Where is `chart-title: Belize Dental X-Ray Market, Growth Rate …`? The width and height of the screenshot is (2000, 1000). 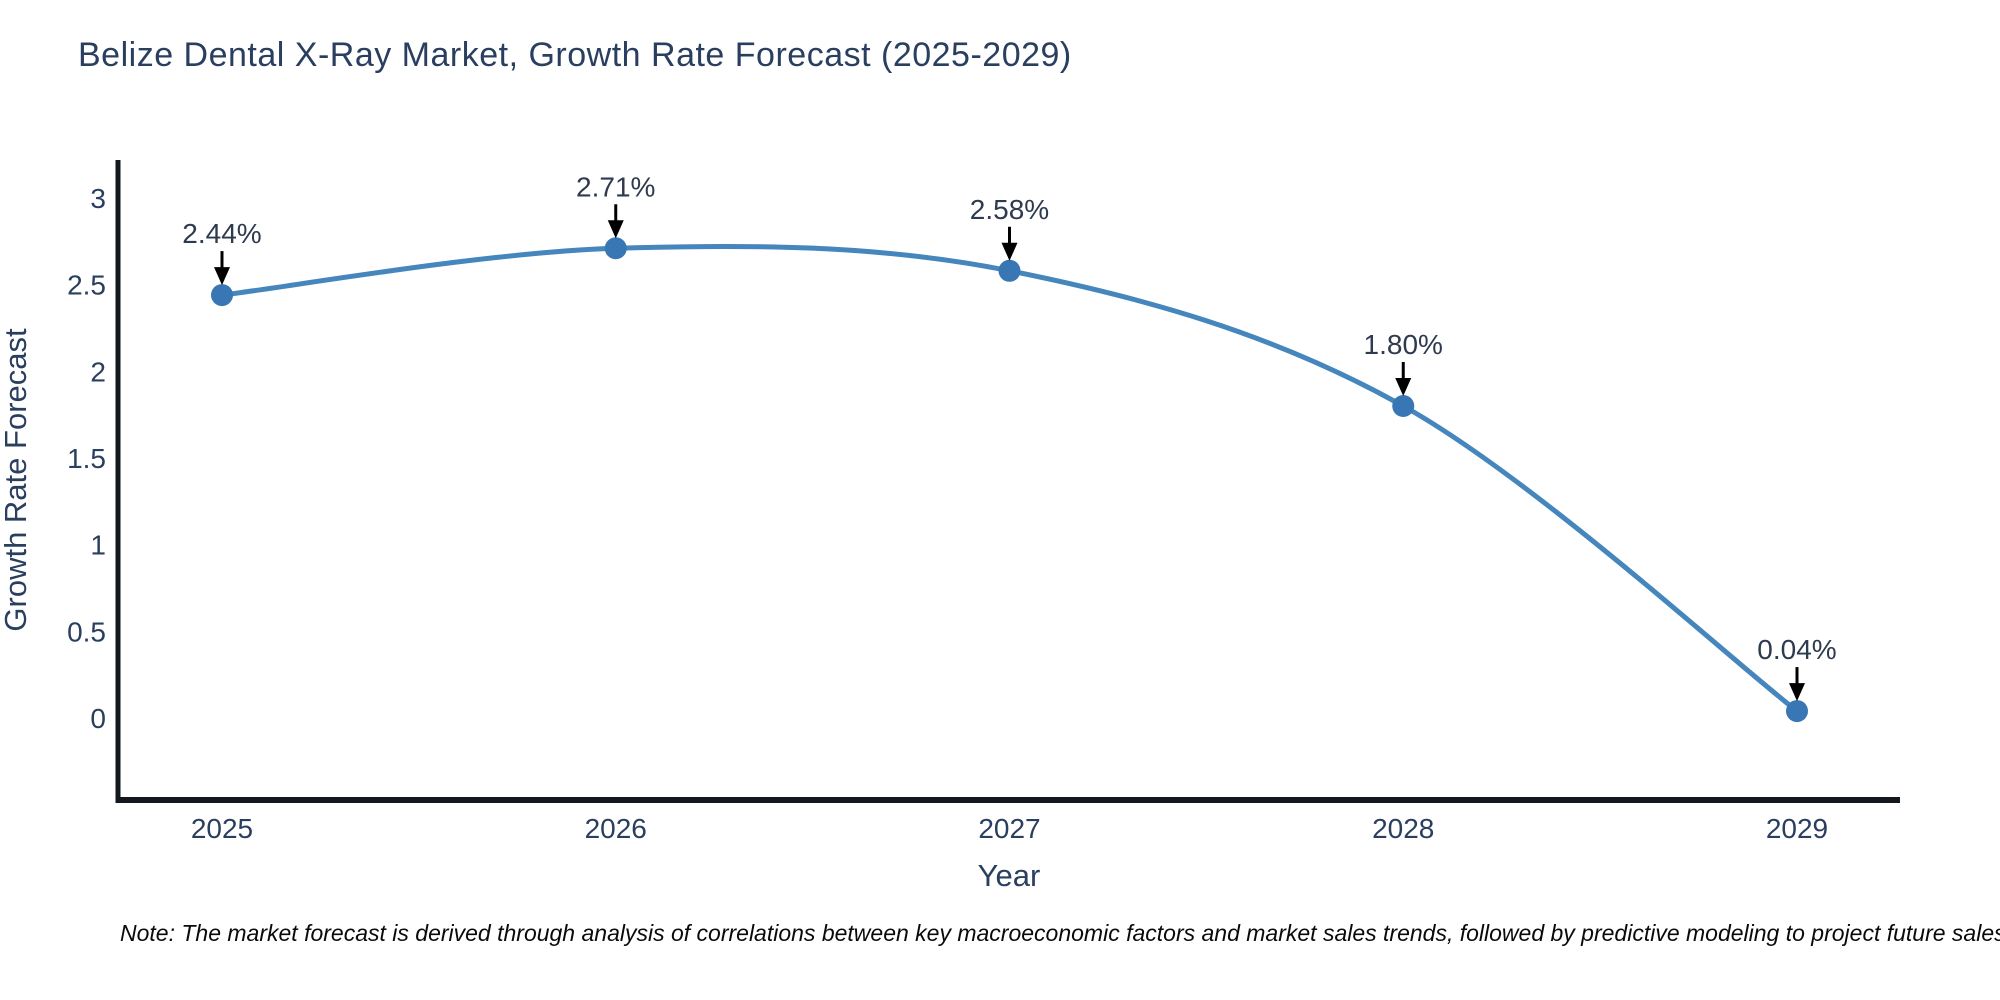 chart-title: Belize Dental X-Ray Market, Growth Rate … is located at coordinates (575, 55).